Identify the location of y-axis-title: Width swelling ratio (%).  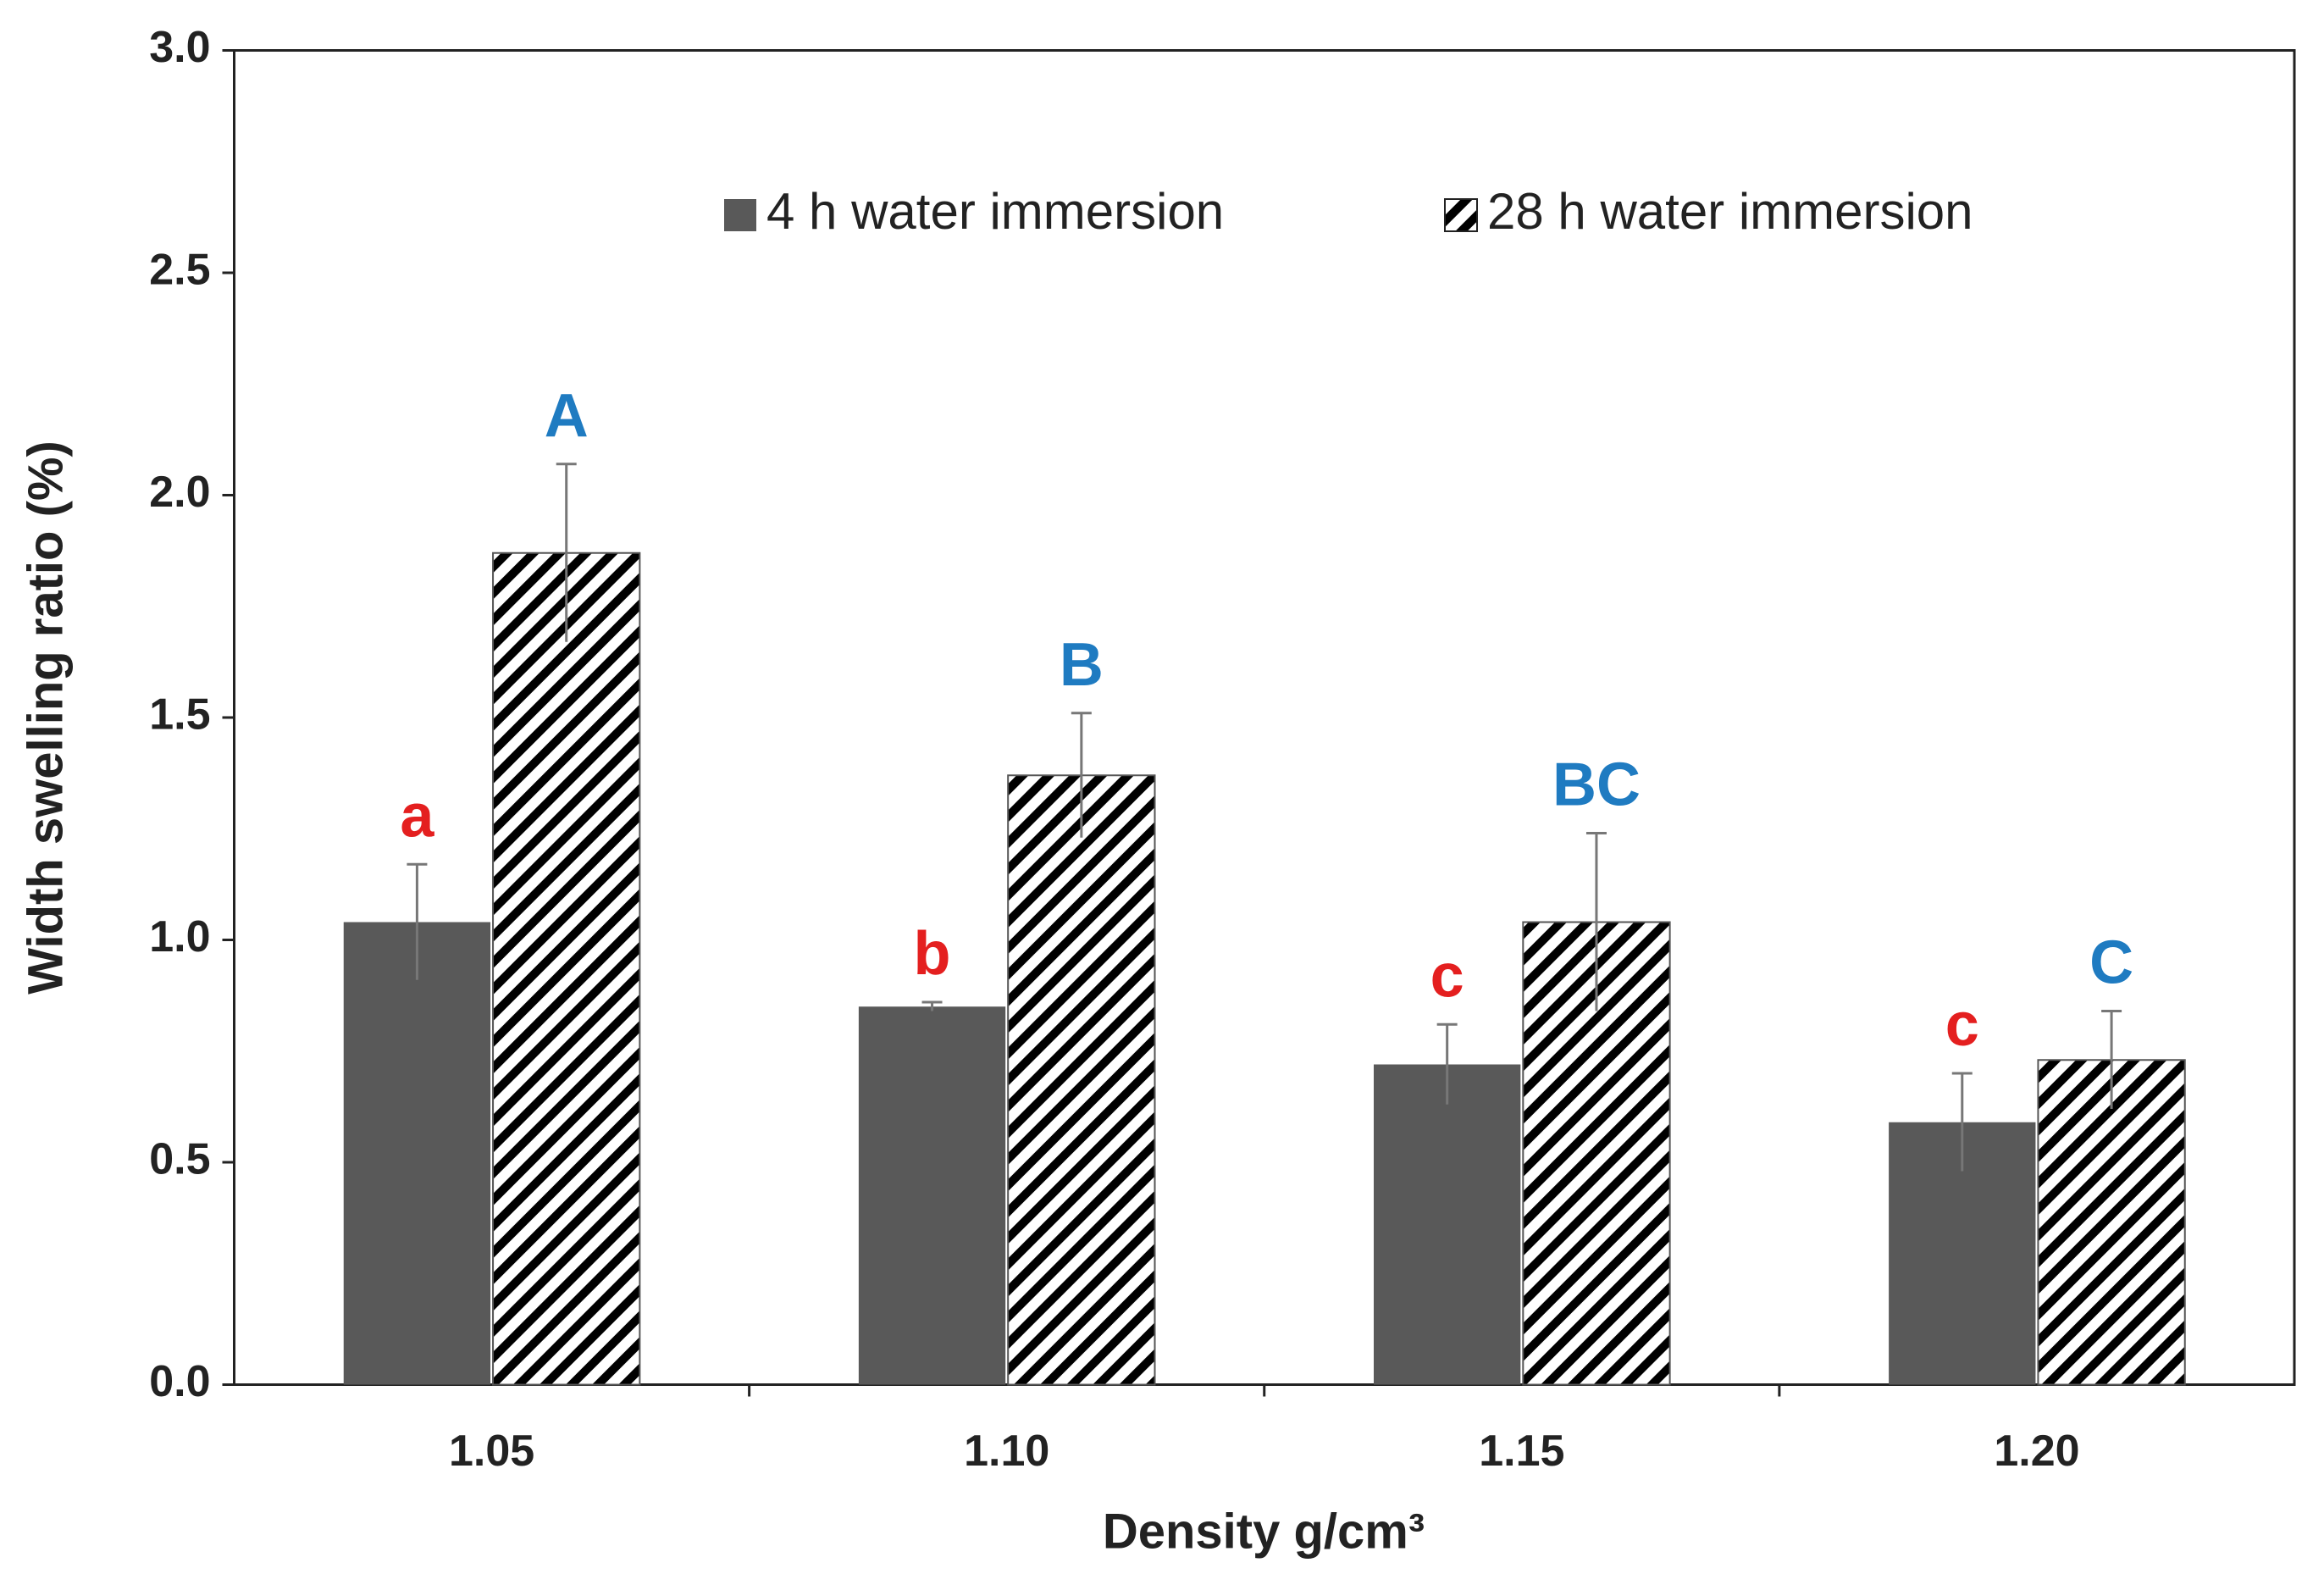
(46, 718).